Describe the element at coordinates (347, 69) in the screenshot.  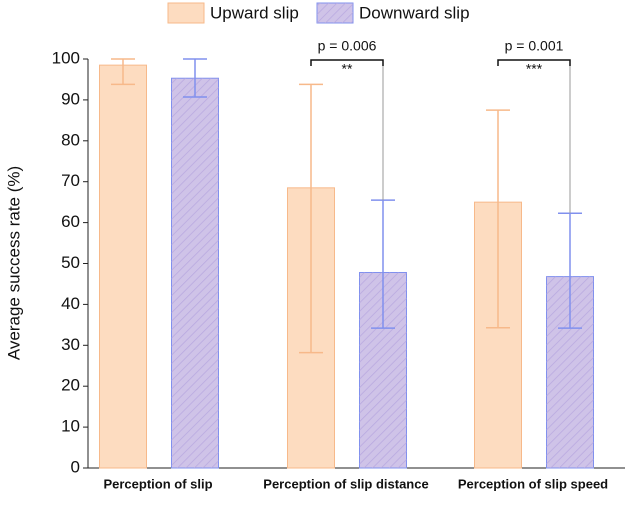
I see `significance-stars: **` at that location.